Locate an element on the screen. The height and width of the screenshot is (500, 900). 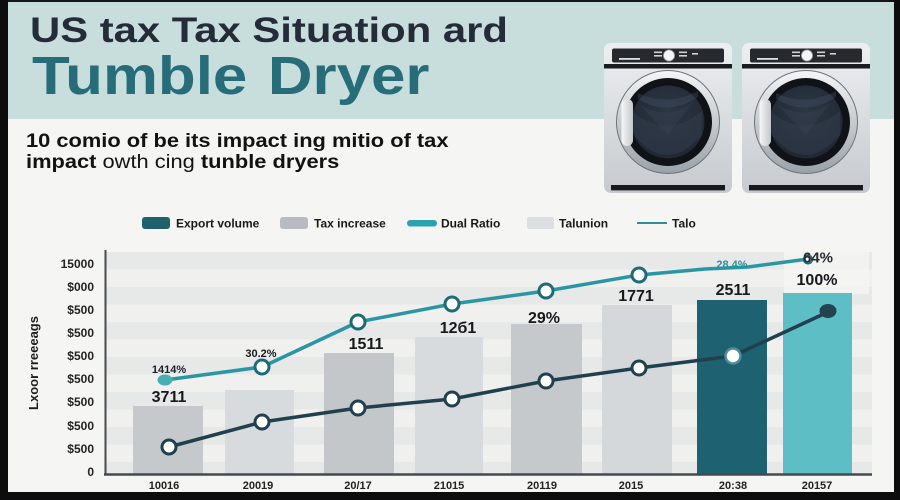
svg-text: Talunion is located at coordinates (583, 224).